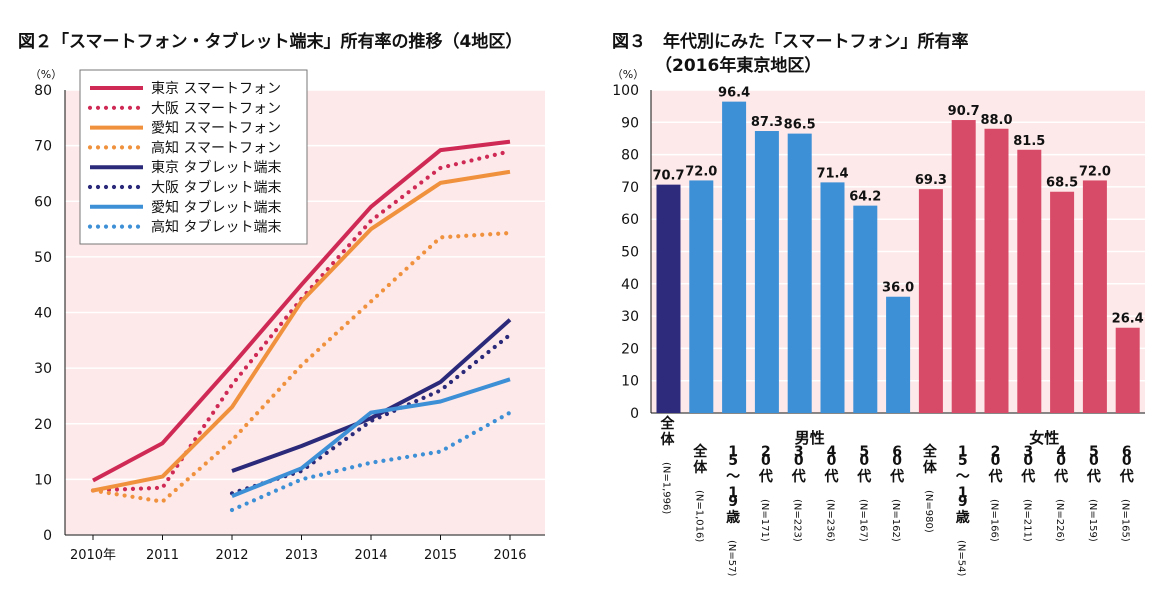  What do you see at coordinates (731, 558) in the screenshot?
I see `category-n-3: (N=57)` at bounding box center [731, 558].